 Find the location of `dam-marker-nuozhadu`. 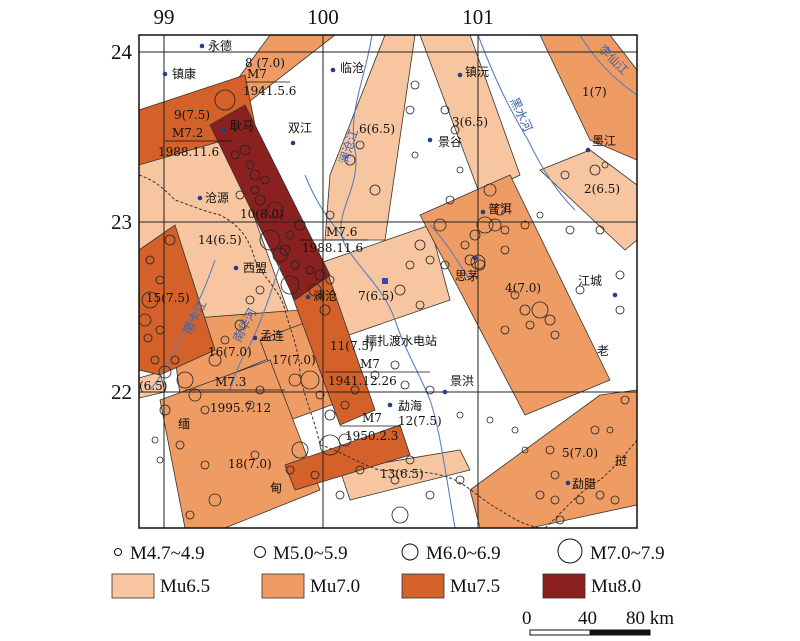

dam-marker-nuozhadu is located at coordinates (385, 281).